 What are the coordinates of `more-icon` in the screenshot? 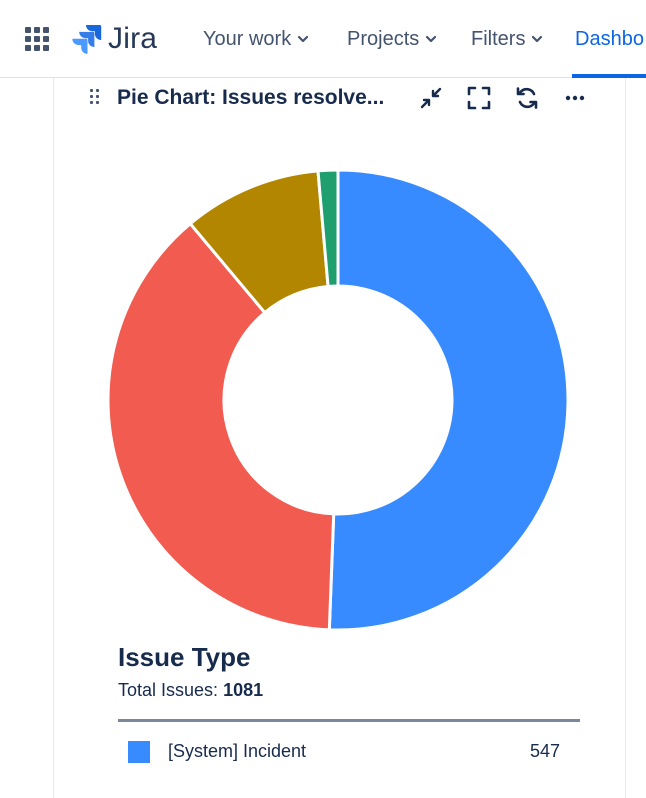 It's located at (575, 98).